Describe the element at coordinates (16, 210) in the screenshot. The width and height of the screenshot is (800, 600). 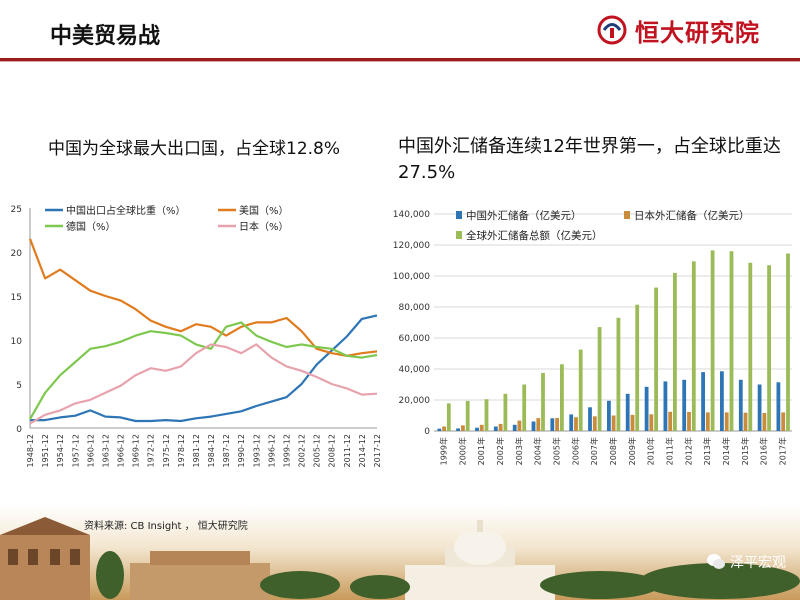
I see `y-tick-label: 25` at that location.